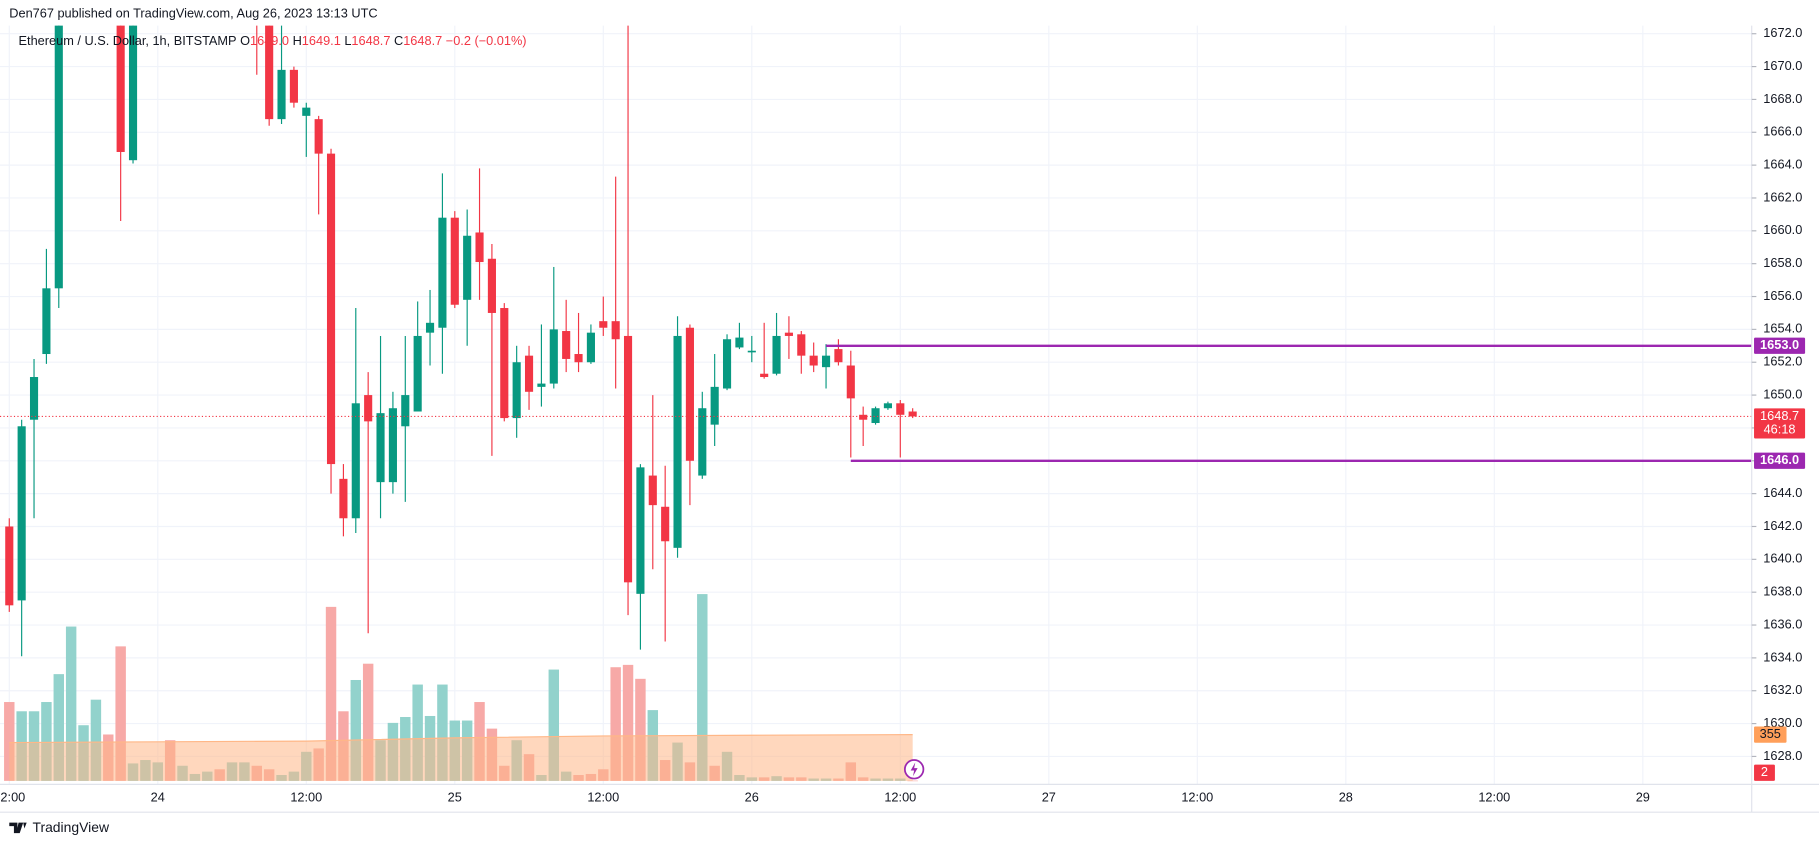 This screenshot has height=846, width=1819. Describe the element at coordinates (1782, 361) in the screenshot. I see `y-tick-label: 1652.0` at that location.